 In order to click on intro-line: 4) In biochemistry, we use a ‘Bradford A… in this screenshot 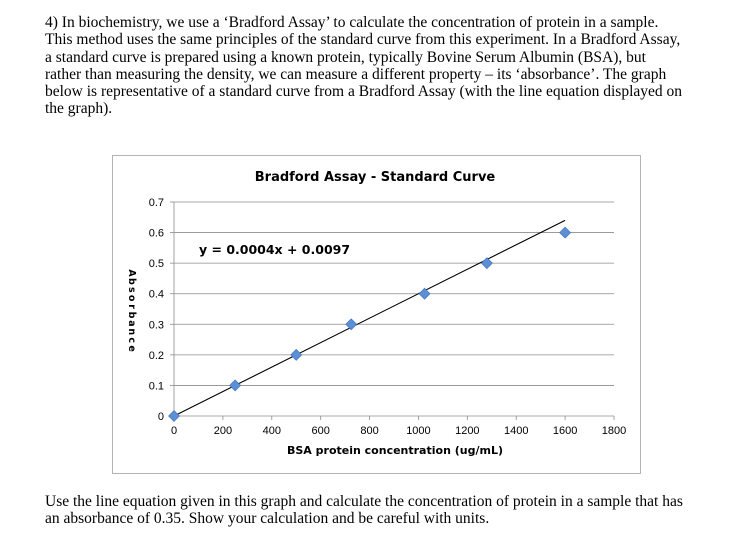, I will do `click(352, 22)`.